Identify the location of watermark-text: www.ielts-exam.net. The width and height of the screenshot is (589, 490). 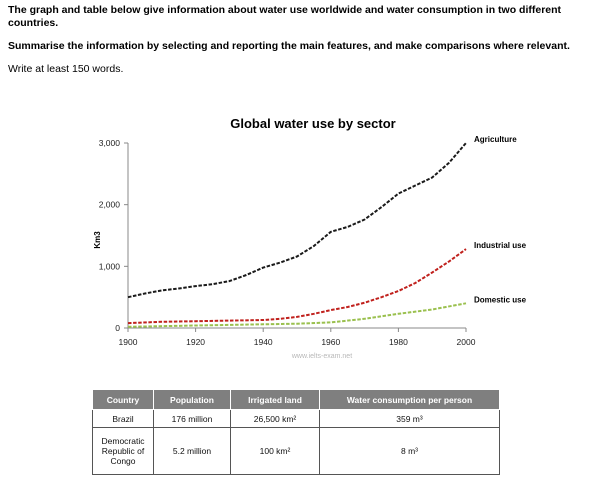
(321, 356).